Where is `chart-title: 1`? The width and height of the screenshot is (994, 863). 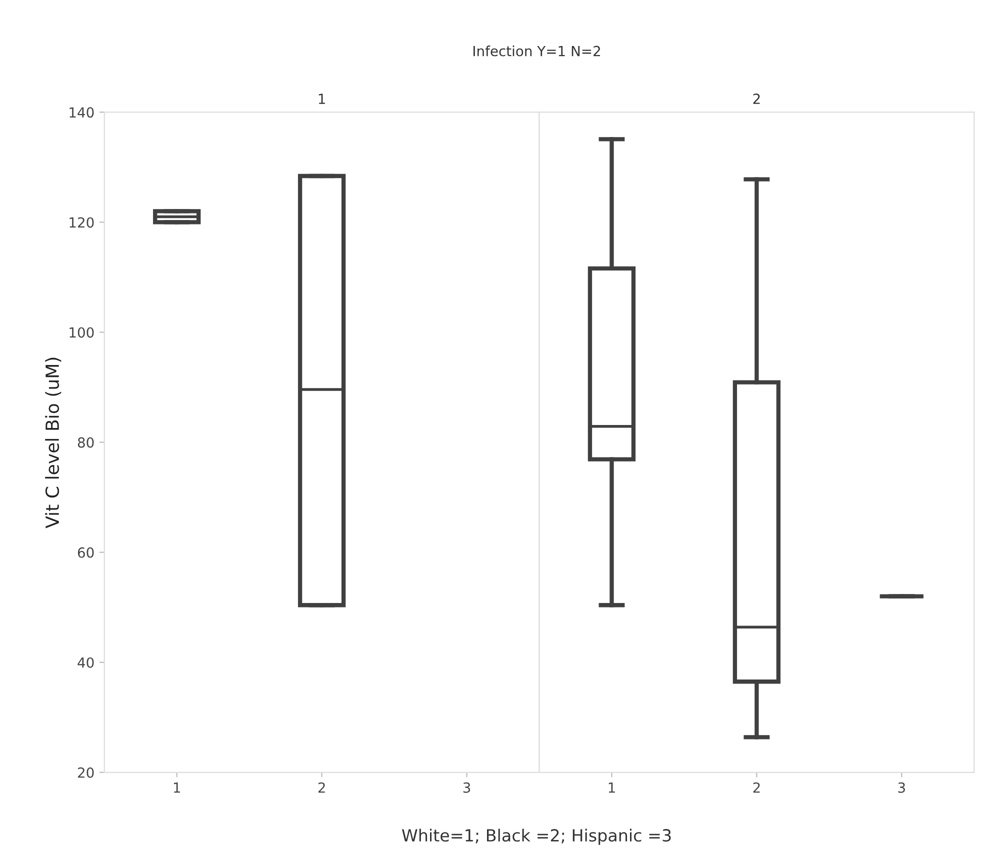
chart-title: 1 is located at coordinates (321, 99).